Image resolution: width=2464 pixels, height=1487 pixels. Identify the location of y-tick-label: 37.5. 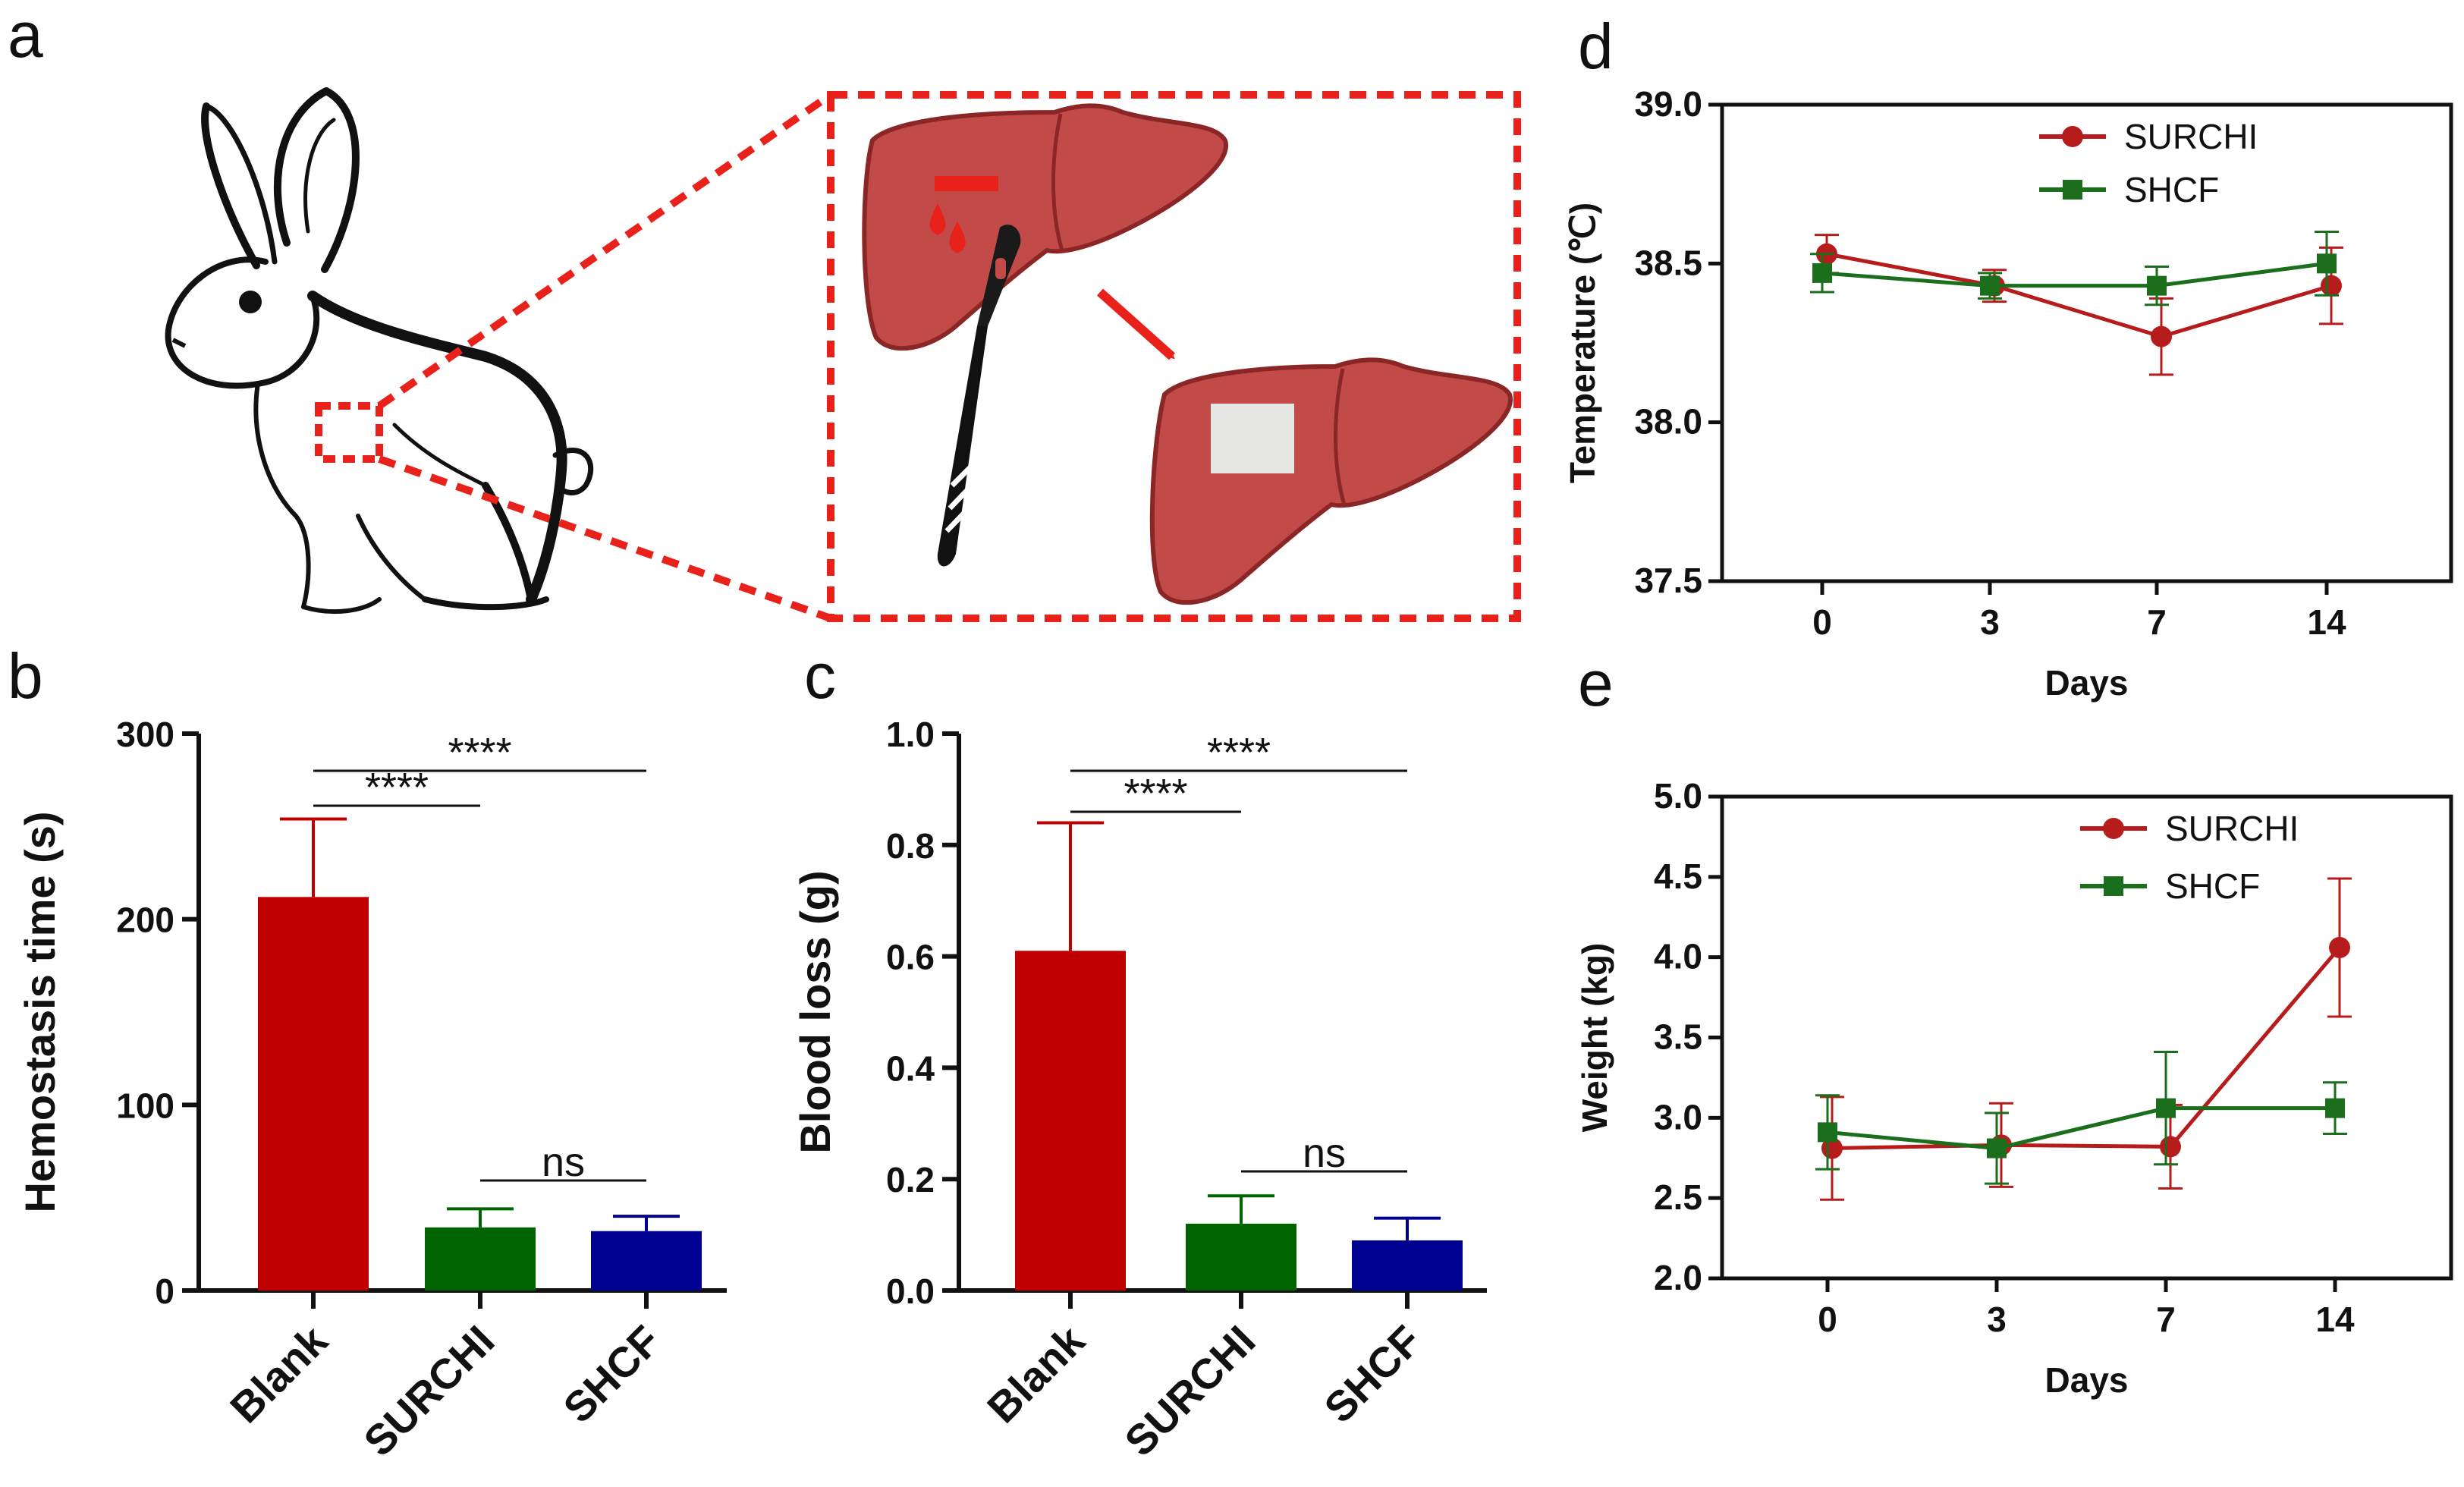
(1668, 581).